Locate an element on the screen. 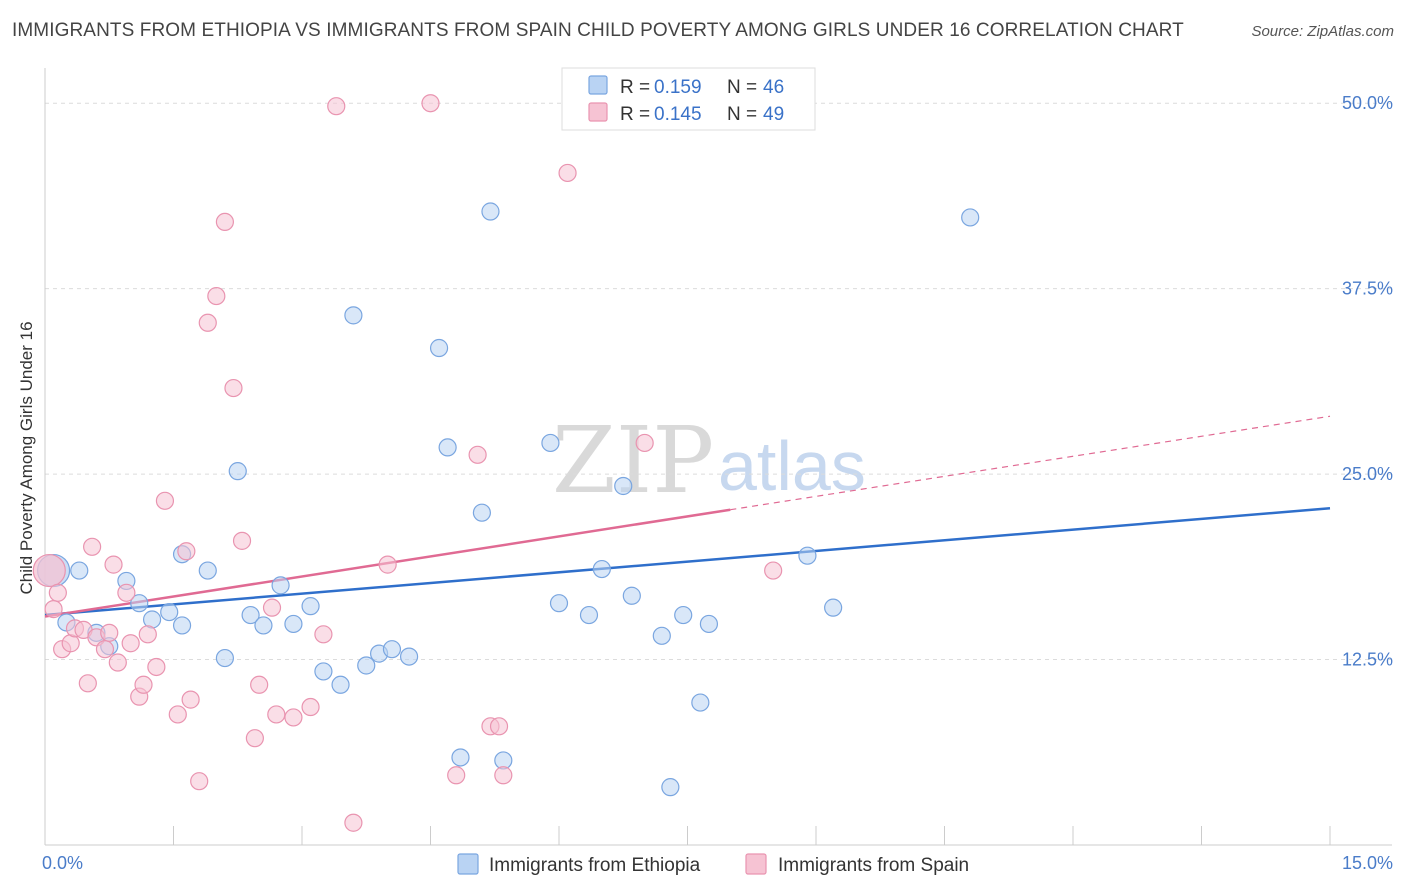  legend-r-value-spain: 0.145 is located at coordinates (678, 114).